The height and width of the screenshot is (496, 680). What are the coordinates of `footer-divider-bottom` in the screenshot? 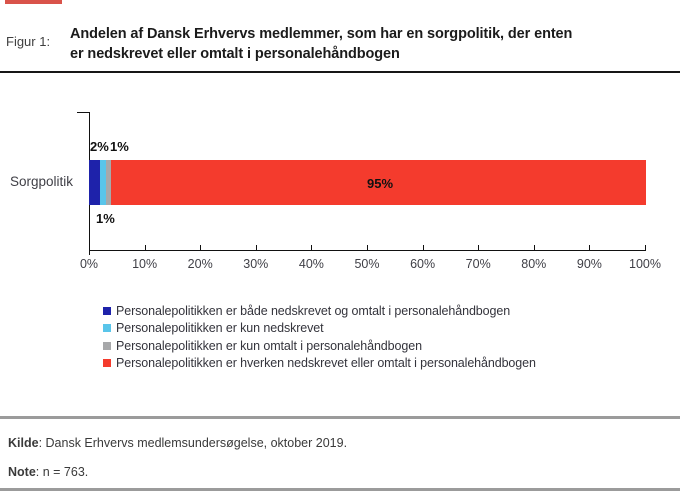 It's located at (340, 489).